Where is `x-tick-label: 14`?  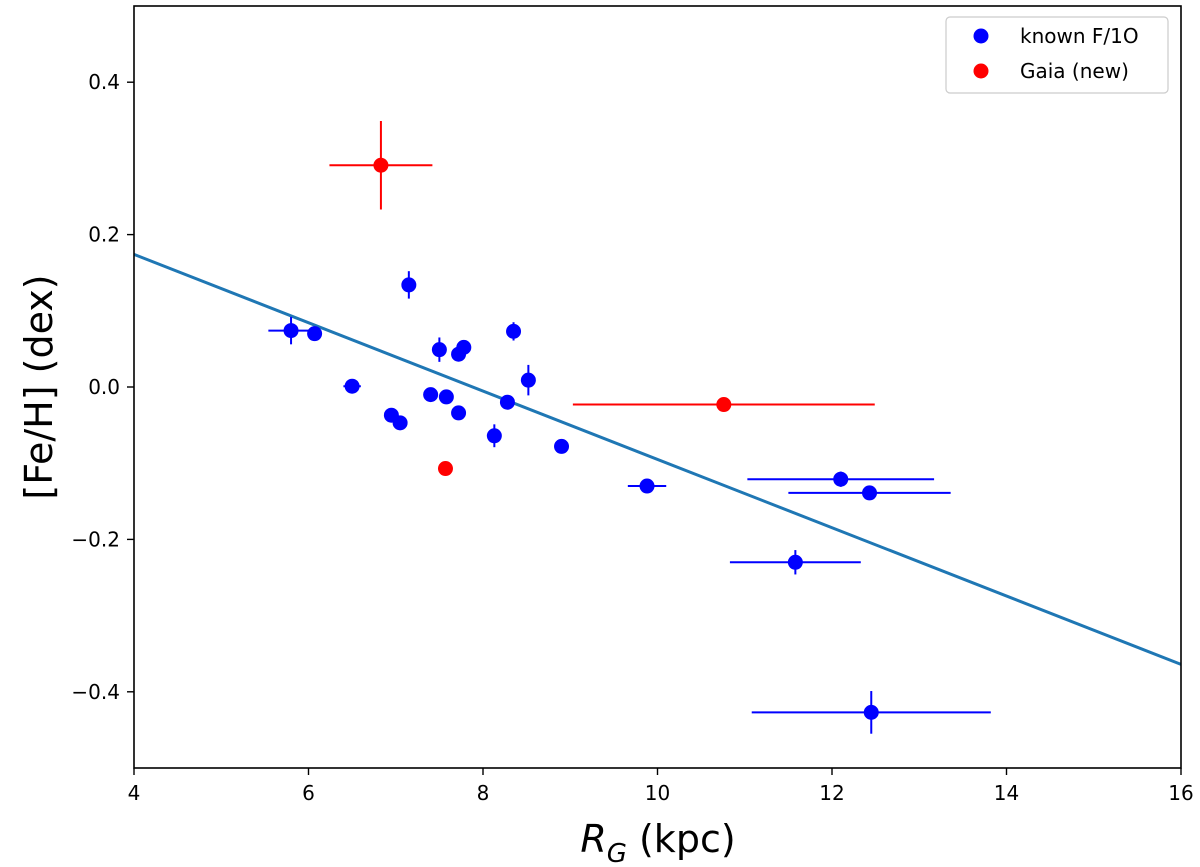
x-tick-label: 14 is located at coordinates (1006, 793).